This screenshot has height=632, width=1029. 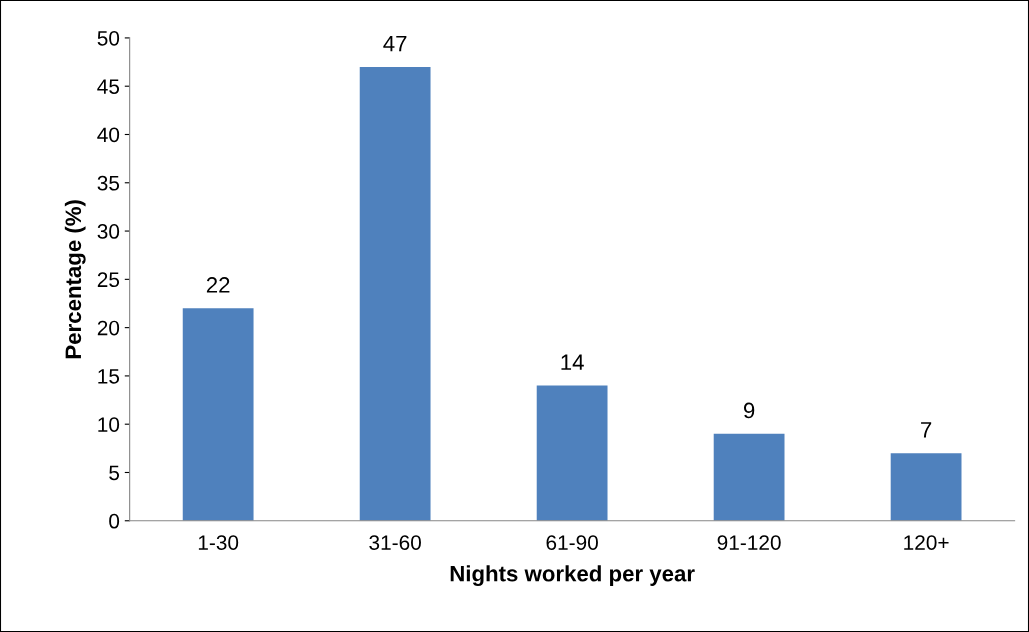 What do you see at coordinates (108, 86) in the screenshot?
I see `y-tick-label: 45` at bounding box center [108, 86].